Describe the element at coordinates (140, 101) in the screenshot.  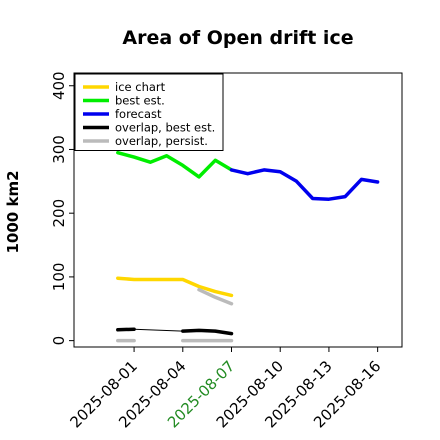
I see `legend-label: best est.` at that location.